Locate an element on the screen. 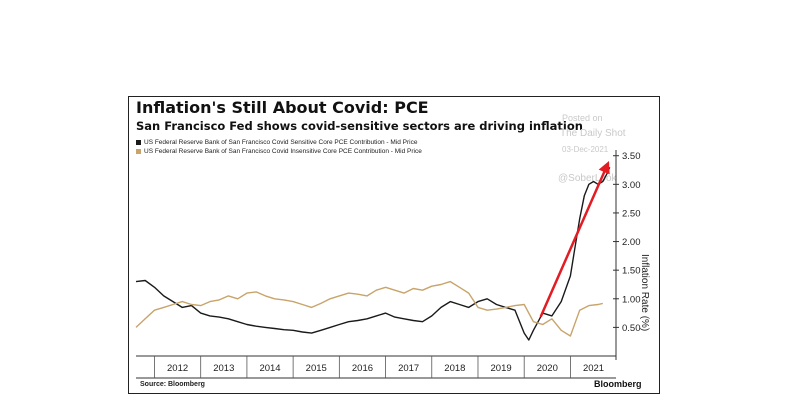 The width and height of the screenshot is (800, 406). y-tick-label-4: 2.50 is located at coordinates (631, 213).